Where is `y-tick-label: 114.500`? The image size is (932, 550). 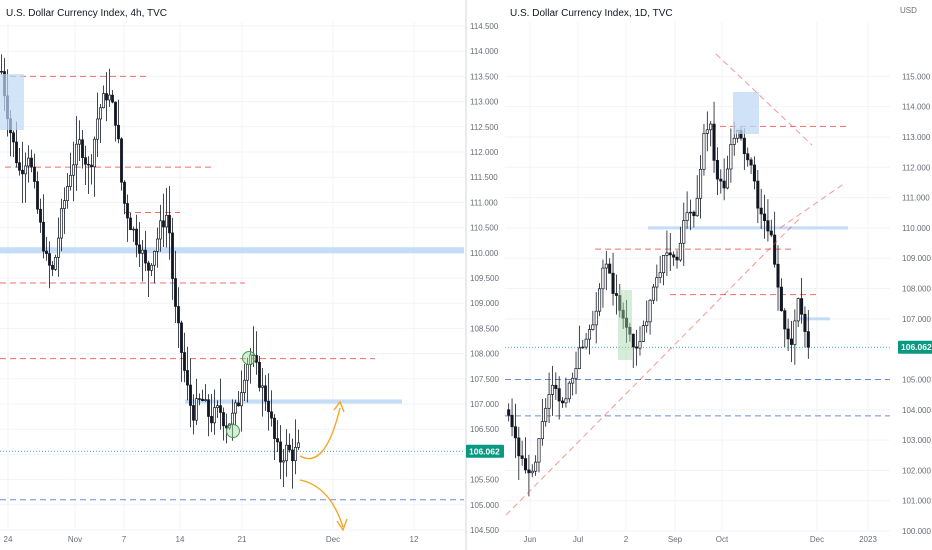 y-tick-label: 114.500 is located at coordinates (484, 26).